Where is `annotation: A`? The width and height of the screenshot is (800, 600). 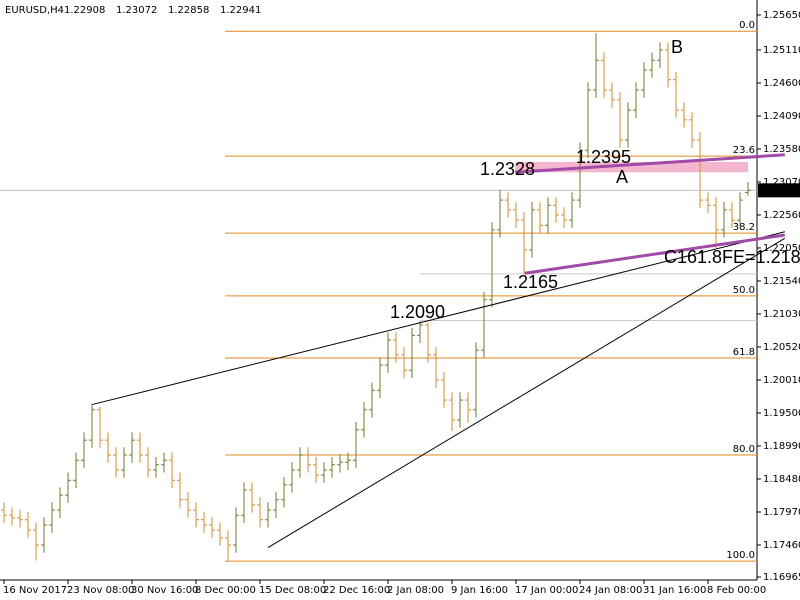
annotation: A is located at coordinates (622, 177).